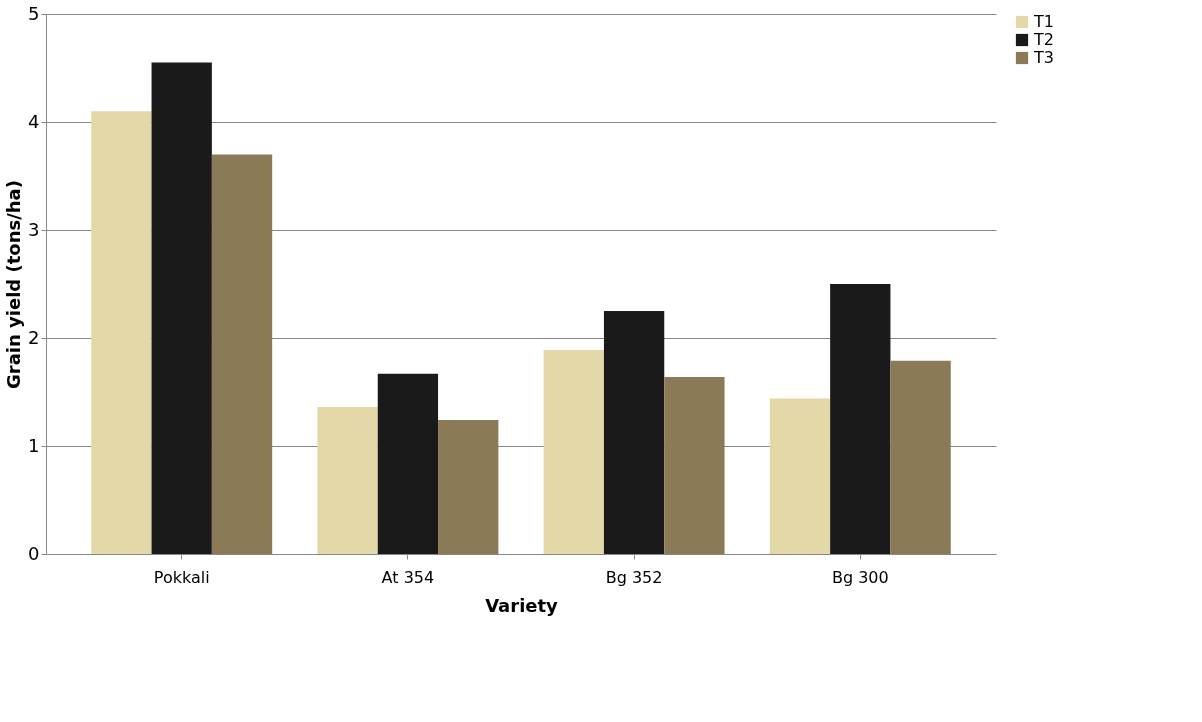 This screenshot has width=1202, height=722. I want to click on y-tick-label: 4, so click(34, 121).